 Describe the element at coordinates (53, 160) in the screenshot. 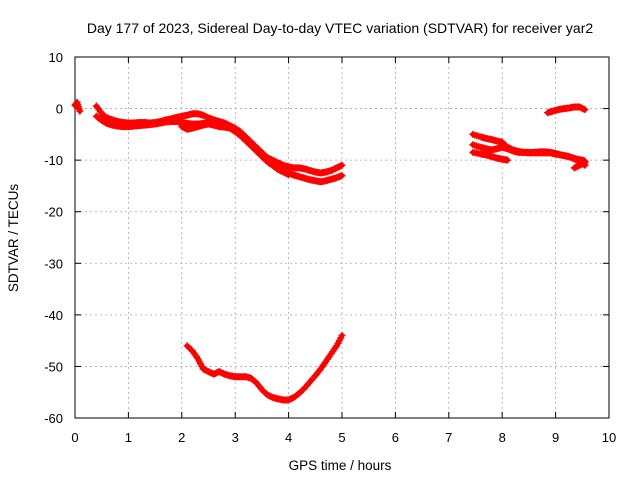

I see `y-tick-label: -10` at that location.